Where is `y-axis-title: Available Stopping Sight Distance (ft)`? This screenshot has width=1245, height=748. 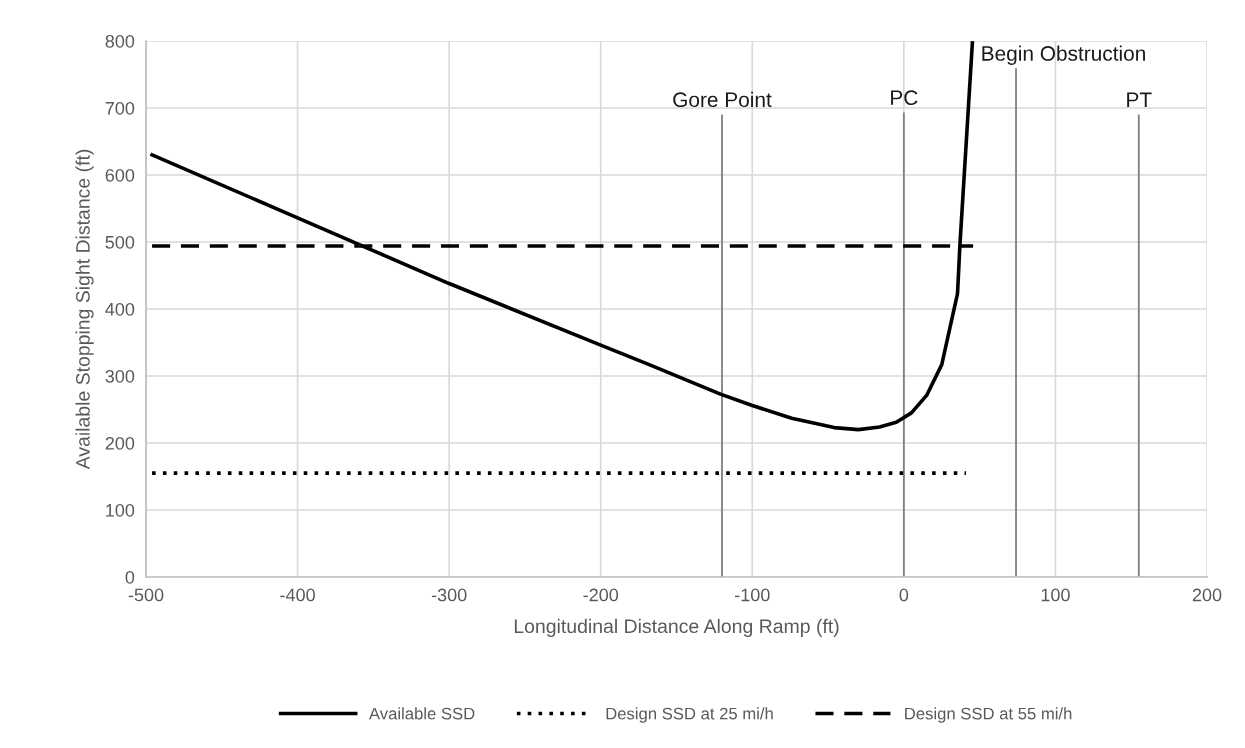 y-axis-title: Available Stopping Sight Distance (ft) is located at coordinates (84, 309).